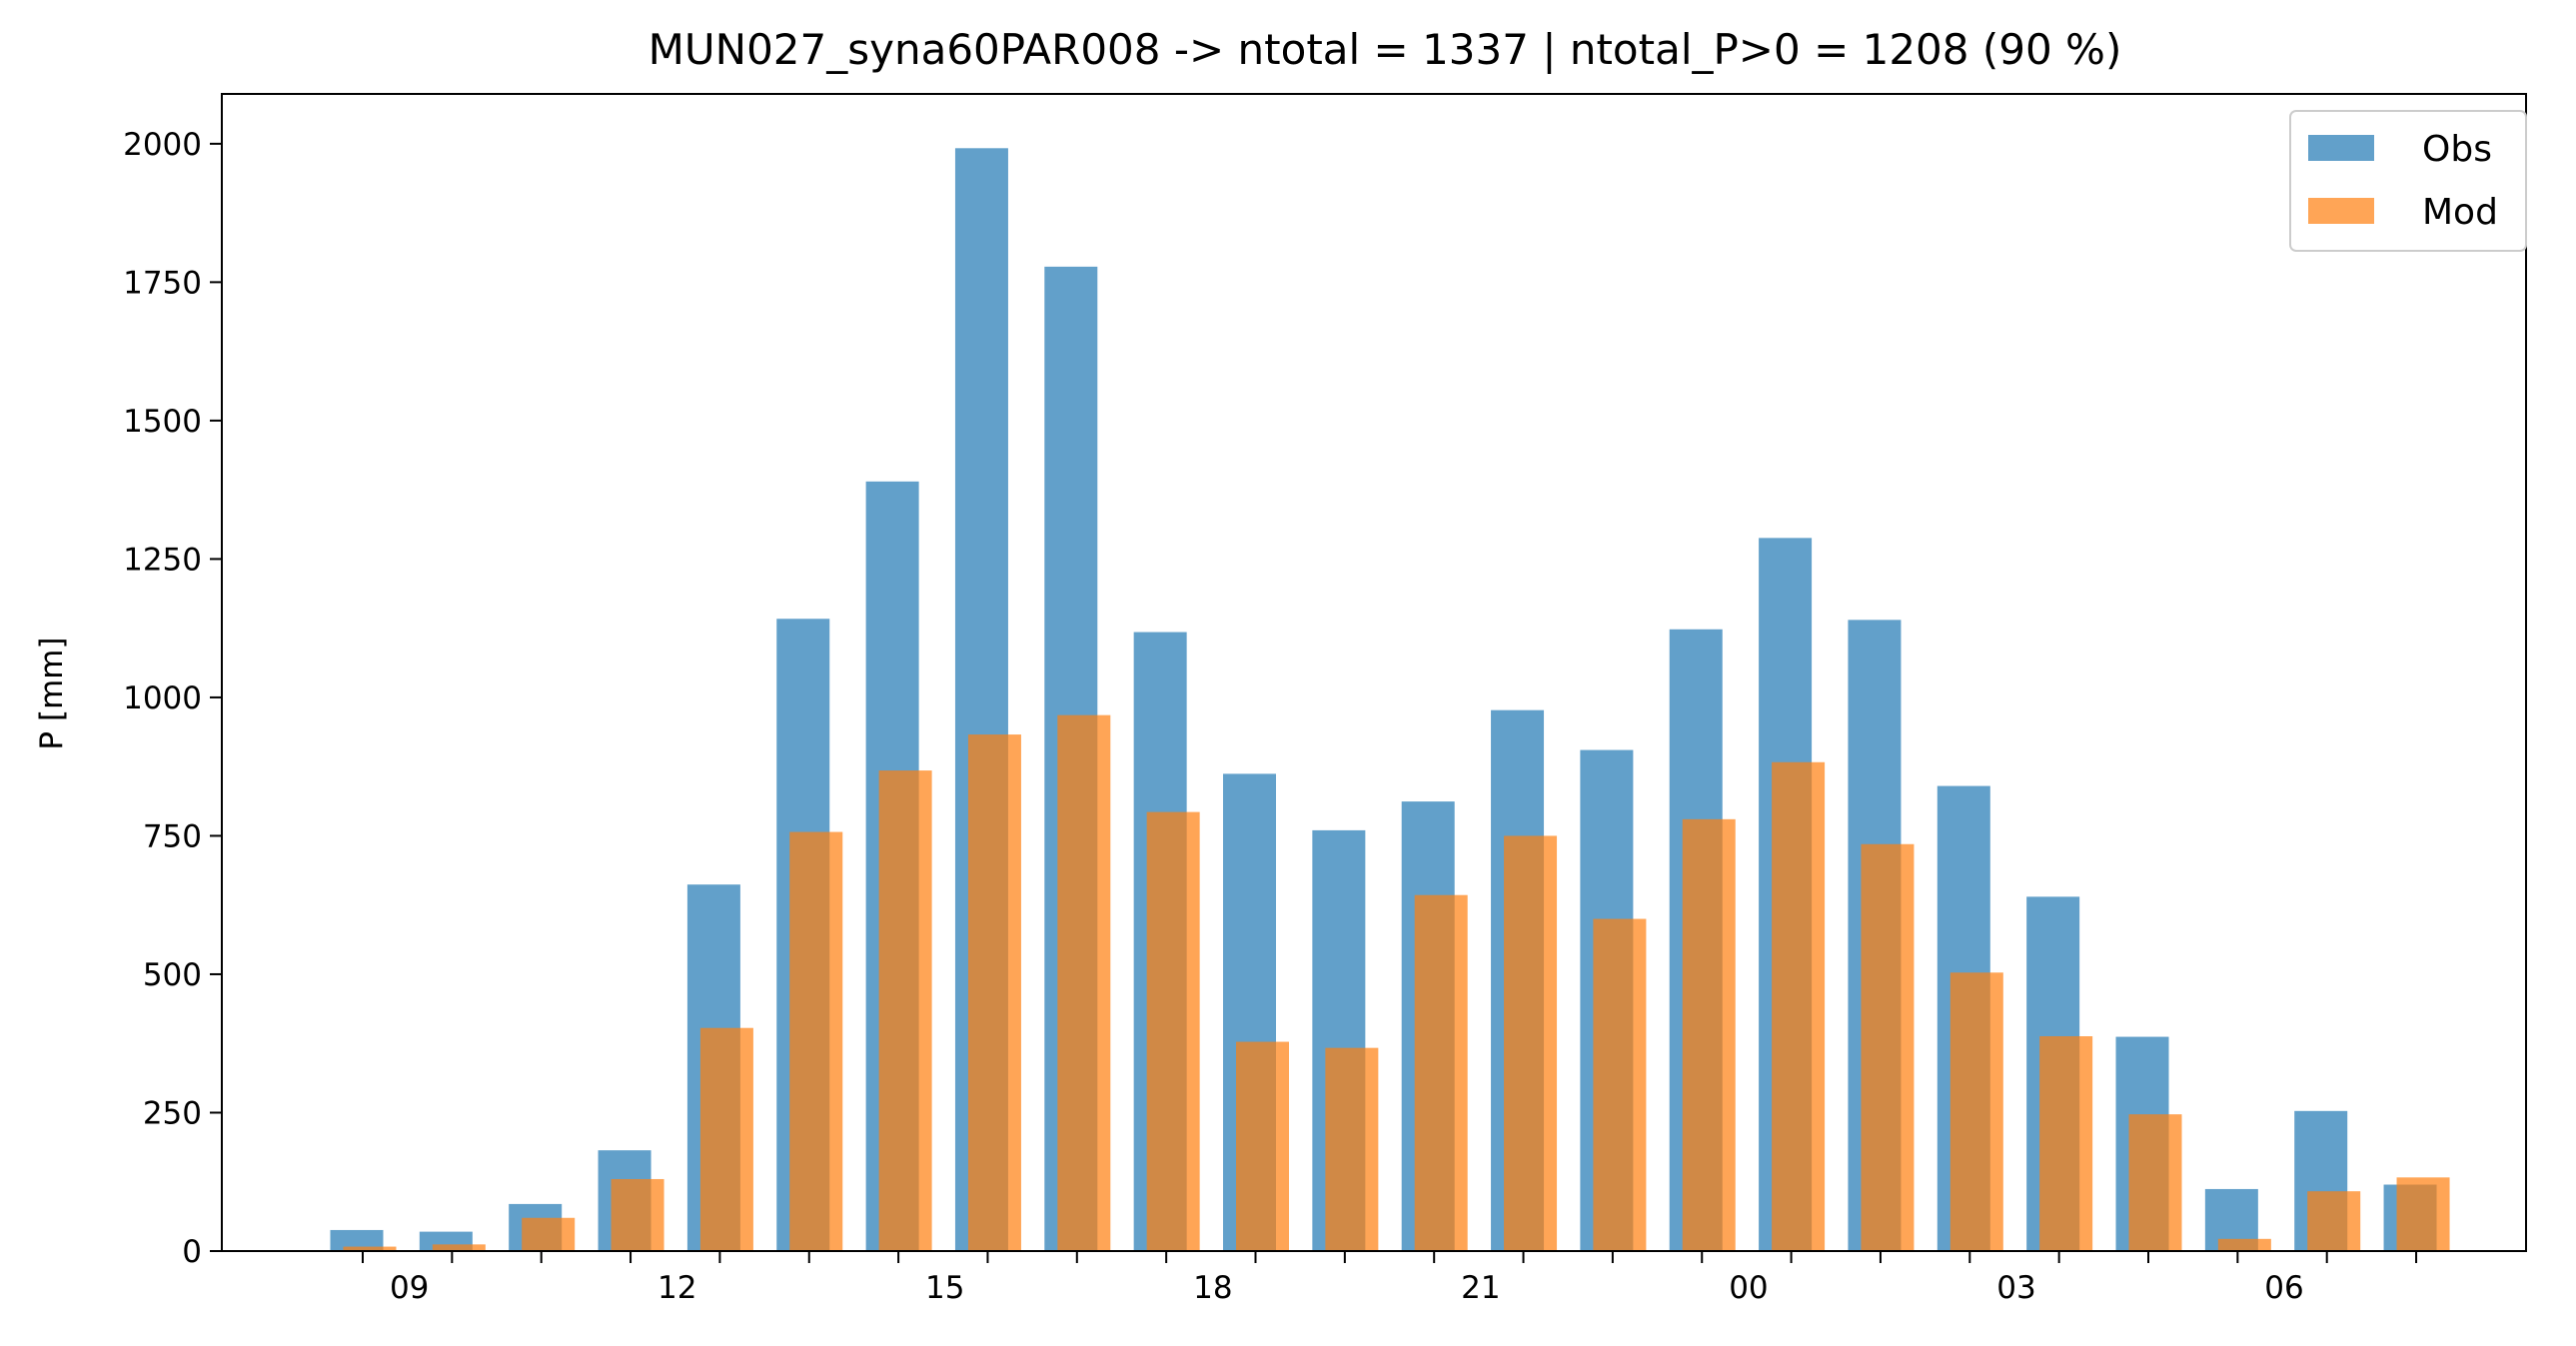 This screenshot has width=2576, height=1346. What do you see at coordinates (676, 1288) in the screenshot?
I see `x-tick-label-12: 12` at bounding box center [676, 1288].